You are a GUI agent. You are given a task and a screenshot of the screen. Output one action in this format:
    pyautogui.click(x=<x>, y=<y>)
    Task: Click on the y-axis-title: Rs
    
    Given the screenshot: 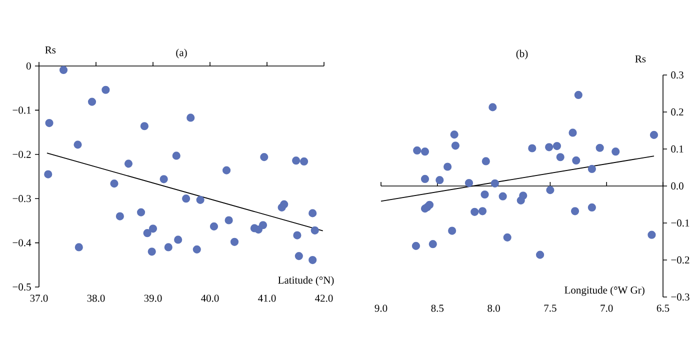 What is the action you would take?
    pyautogui.click(x=50, y=50)
    